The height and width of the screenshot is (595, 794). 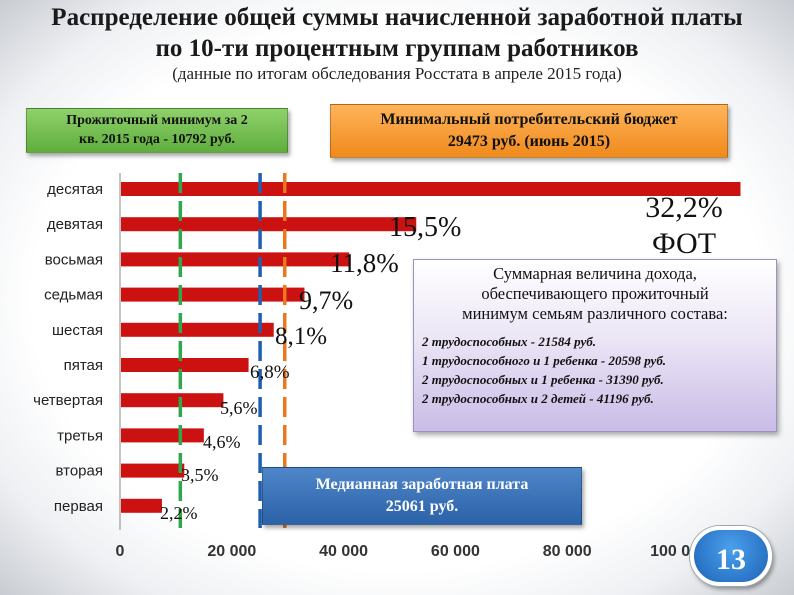 What do you see at coordinates (529, 119) in the screenshot?
I see `budget-line1: Минимальный потребительский бюджет` at bounding box center [529, 119].